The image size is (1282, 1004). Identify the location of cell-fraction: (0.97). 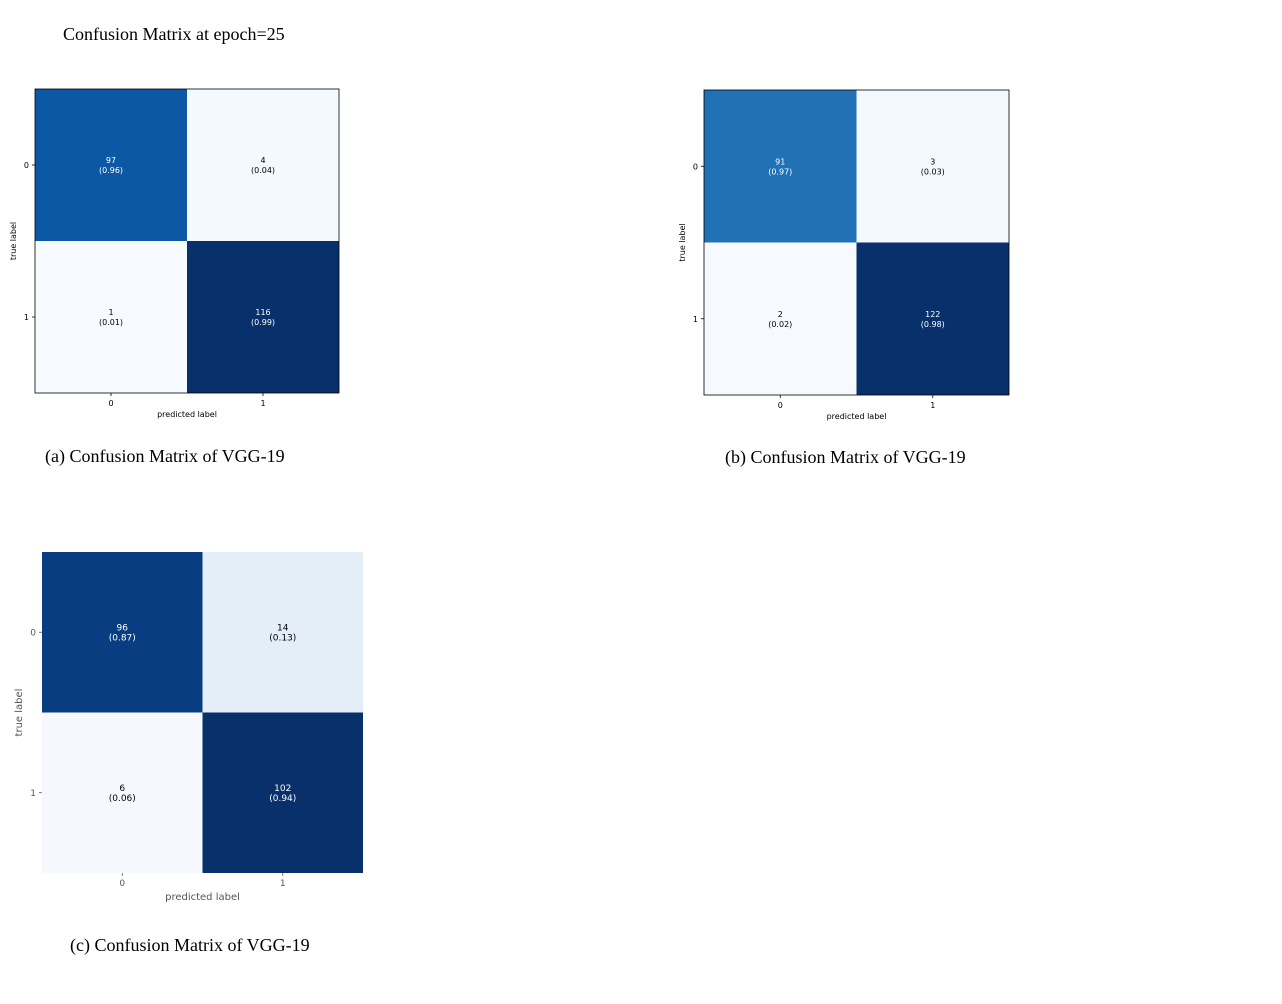
(780, 171).